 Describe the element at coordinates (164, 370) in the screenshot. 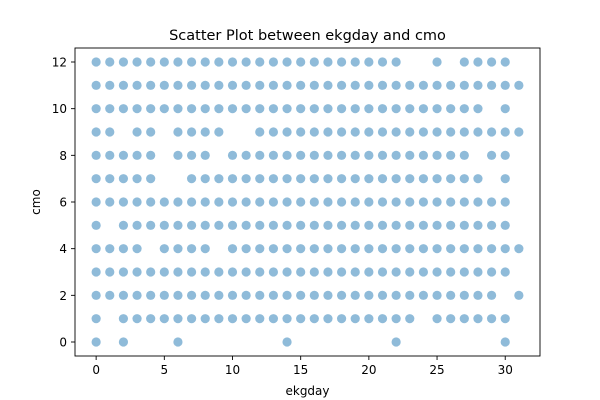

I see `x-tick-label: 5` at that location.